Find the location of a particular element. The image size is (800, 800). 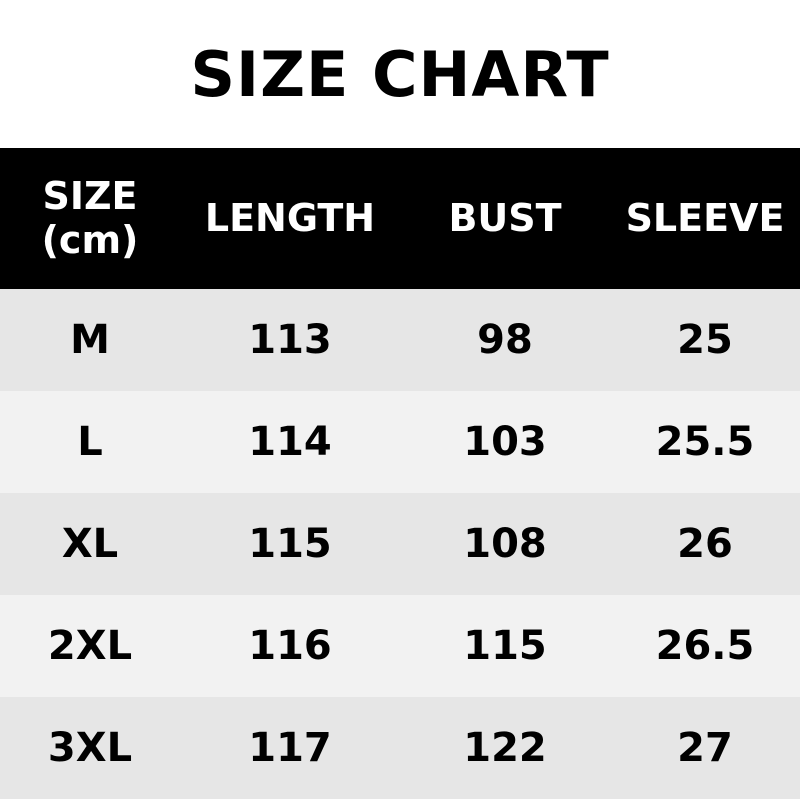

cell-sleeve: 27 is located at coordinates (705, 748).